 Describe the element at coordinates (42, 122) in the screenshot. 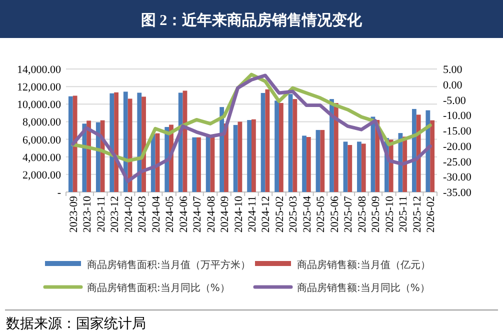

I see `y-tick-label: 8,000.00` at that location.